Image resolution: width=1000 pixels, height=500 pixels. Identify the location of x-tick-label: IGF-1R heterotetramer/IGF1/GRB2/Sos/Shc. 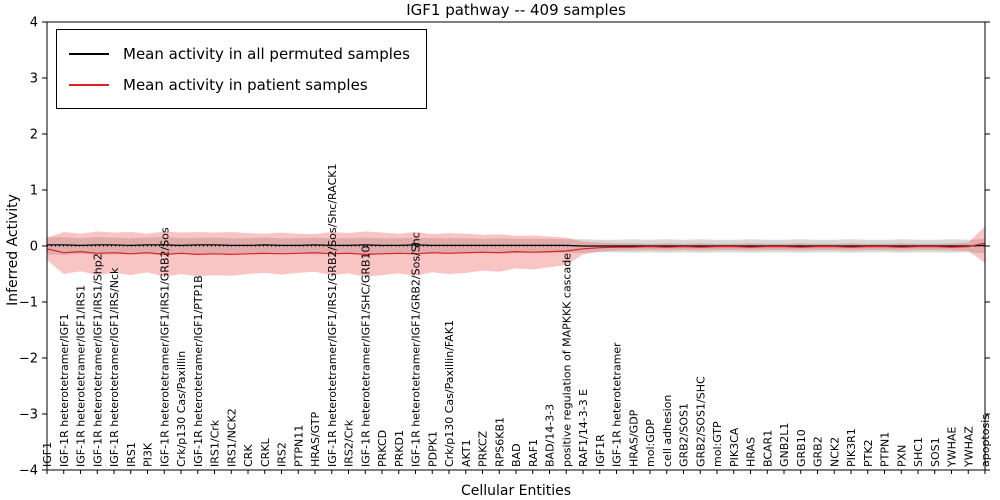
(416, 349).